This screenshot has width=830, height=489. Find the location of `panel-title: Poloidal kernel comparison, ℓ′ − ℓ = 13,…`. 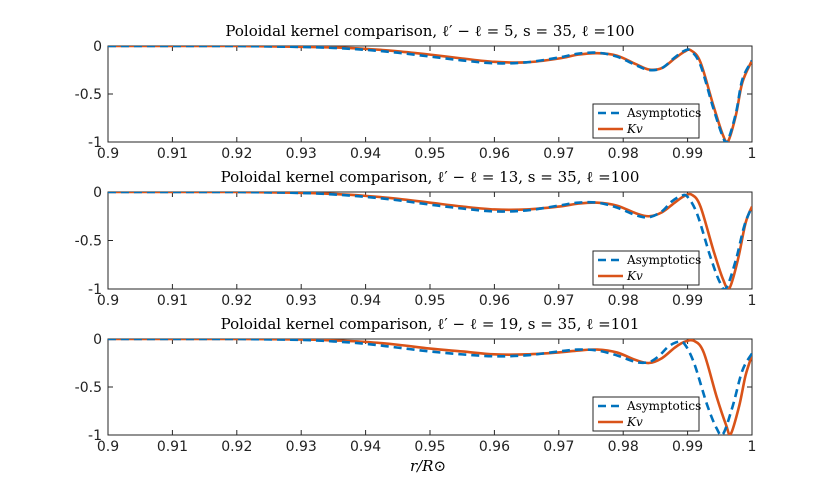

panel-title: Poloidal kernel comparison, ℓ′ − ℓ = 13,… is located at coordinates (430, 177).